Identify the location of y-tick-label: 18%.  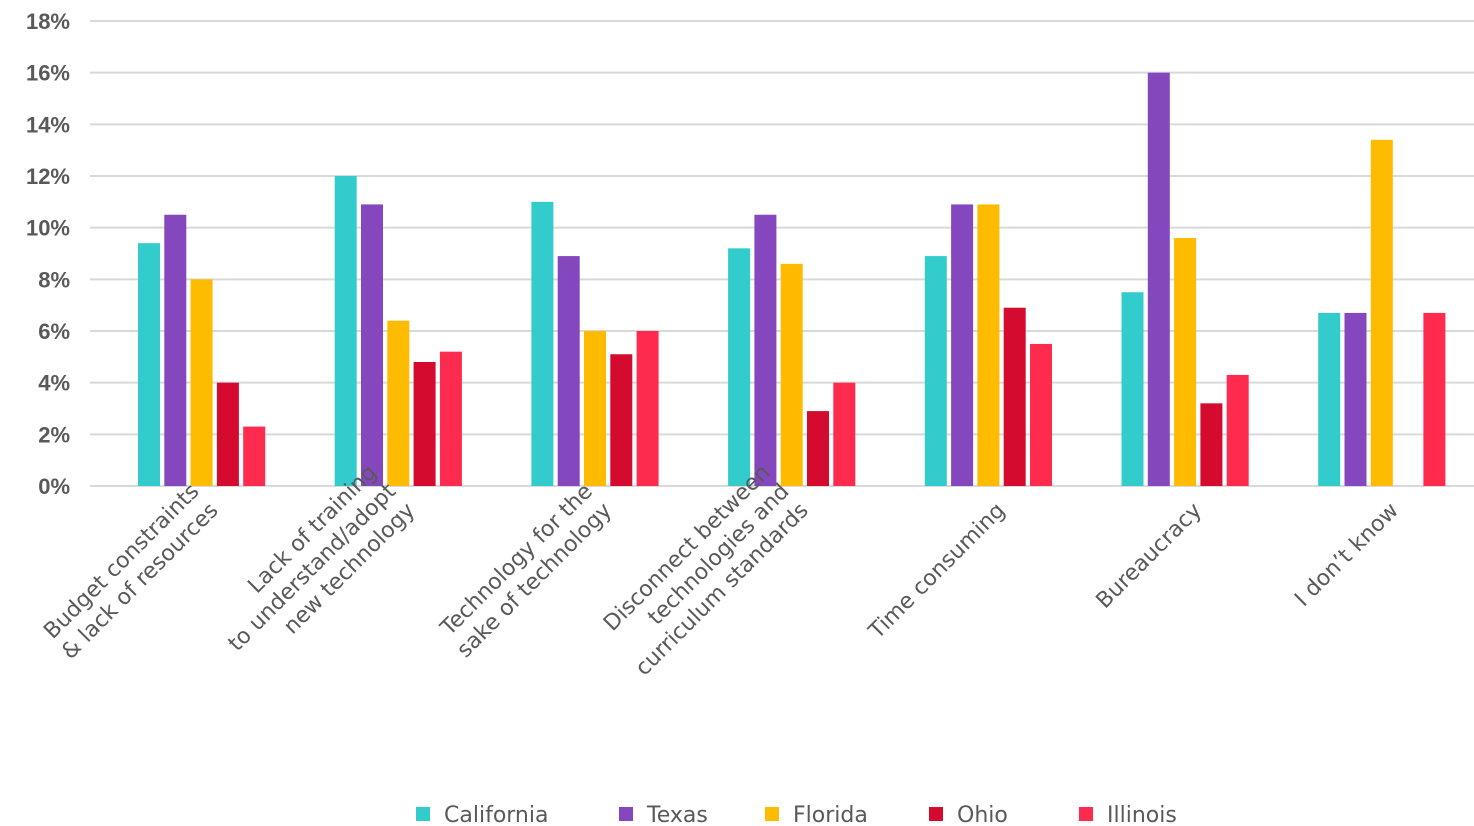
(48, 21).